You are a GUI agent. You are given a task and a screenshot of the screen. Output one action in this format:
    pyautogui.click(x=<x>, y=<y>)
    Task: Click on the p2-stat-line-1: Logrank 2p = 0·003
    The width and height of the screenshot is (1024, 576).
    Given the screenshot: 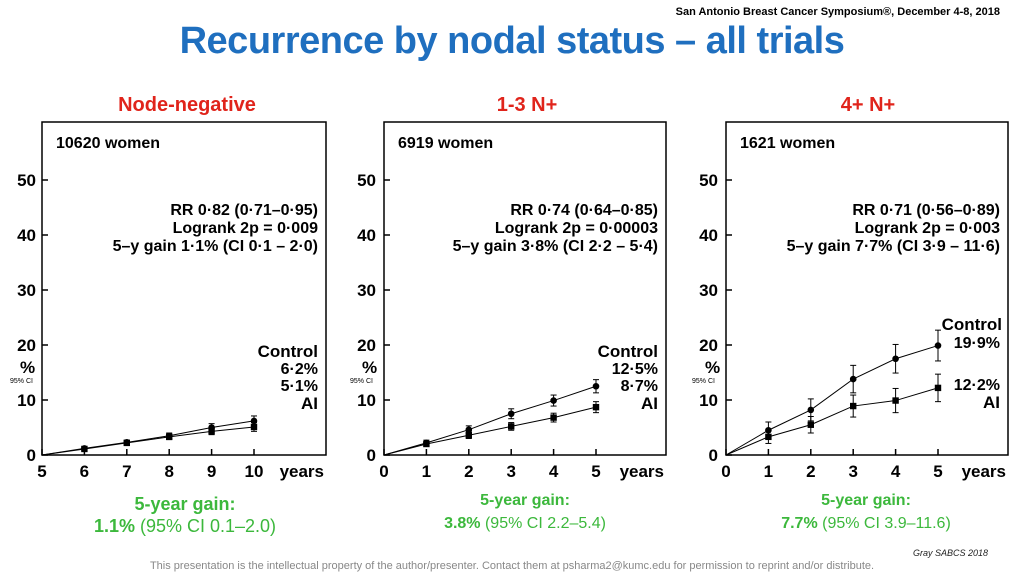 What is the action you would take?
    pyautogui.click(x=927, y=228)
    